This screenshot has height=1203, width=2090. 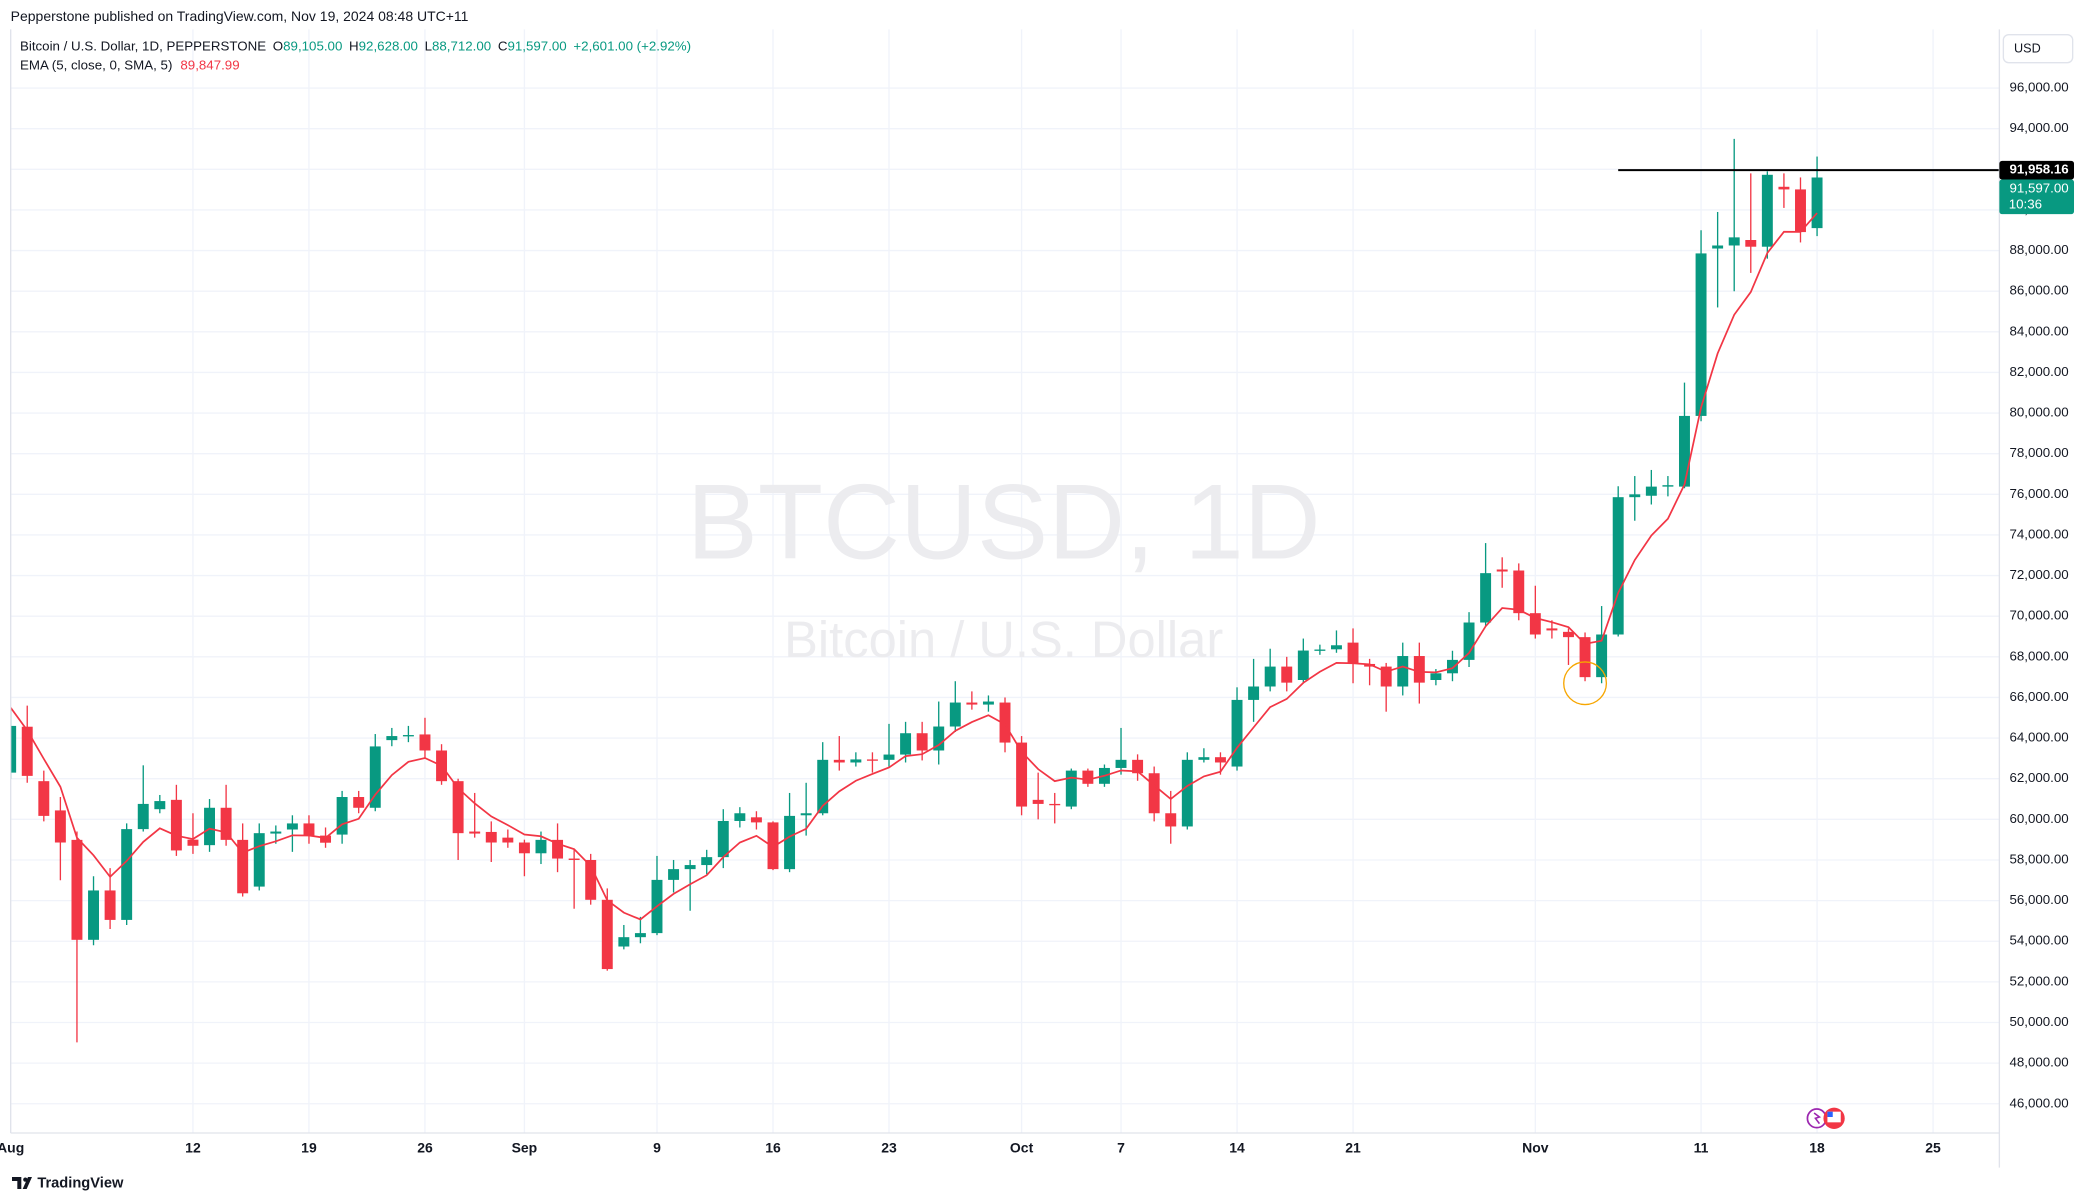 I want to click on x-tick-label: 25, so click(x=1933, y=1148).